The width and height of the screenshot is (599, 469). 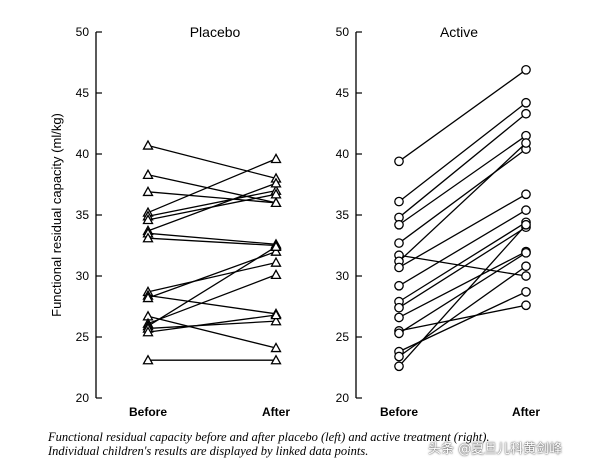 I want to click on y-tick-label: 40, so click(x=83, y=154).